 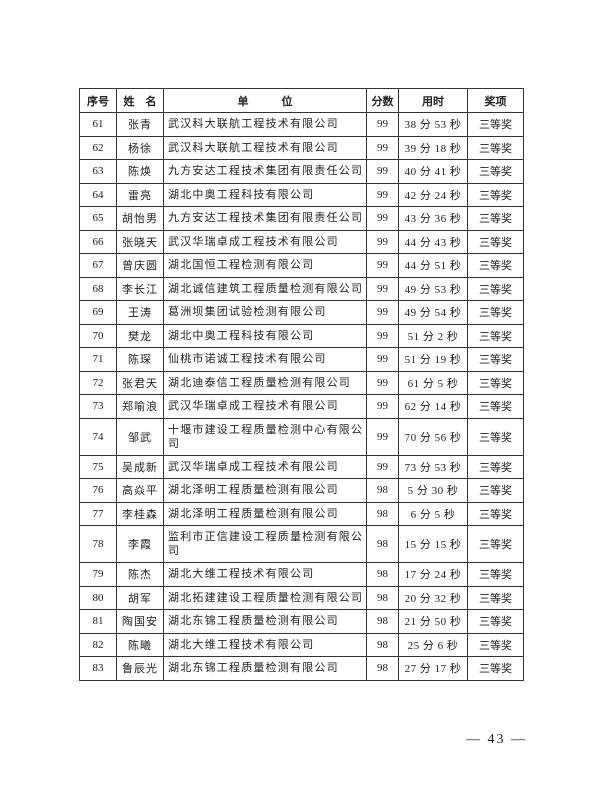 I want to click on cell-name: 高焱平, so click(x=140, y=490).